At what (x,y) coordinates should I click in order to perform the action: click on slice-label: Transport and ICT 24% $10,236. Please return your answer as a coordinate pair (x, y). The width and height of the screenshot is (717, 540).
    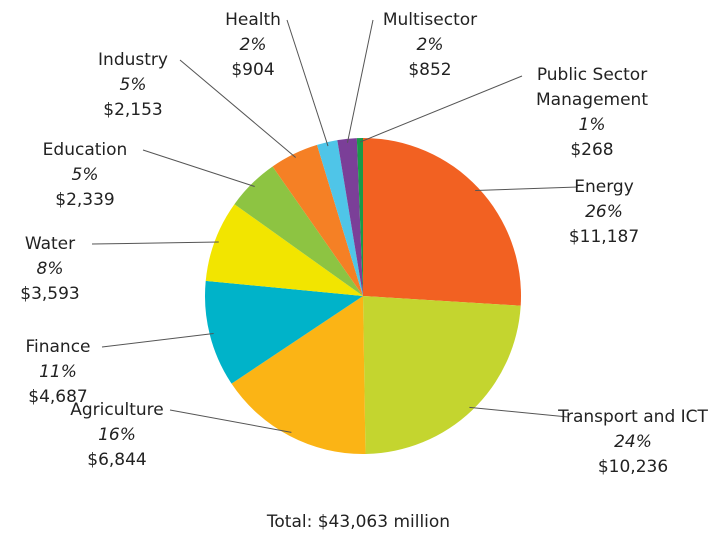
    Looking at the image, I should click on (633, 442).